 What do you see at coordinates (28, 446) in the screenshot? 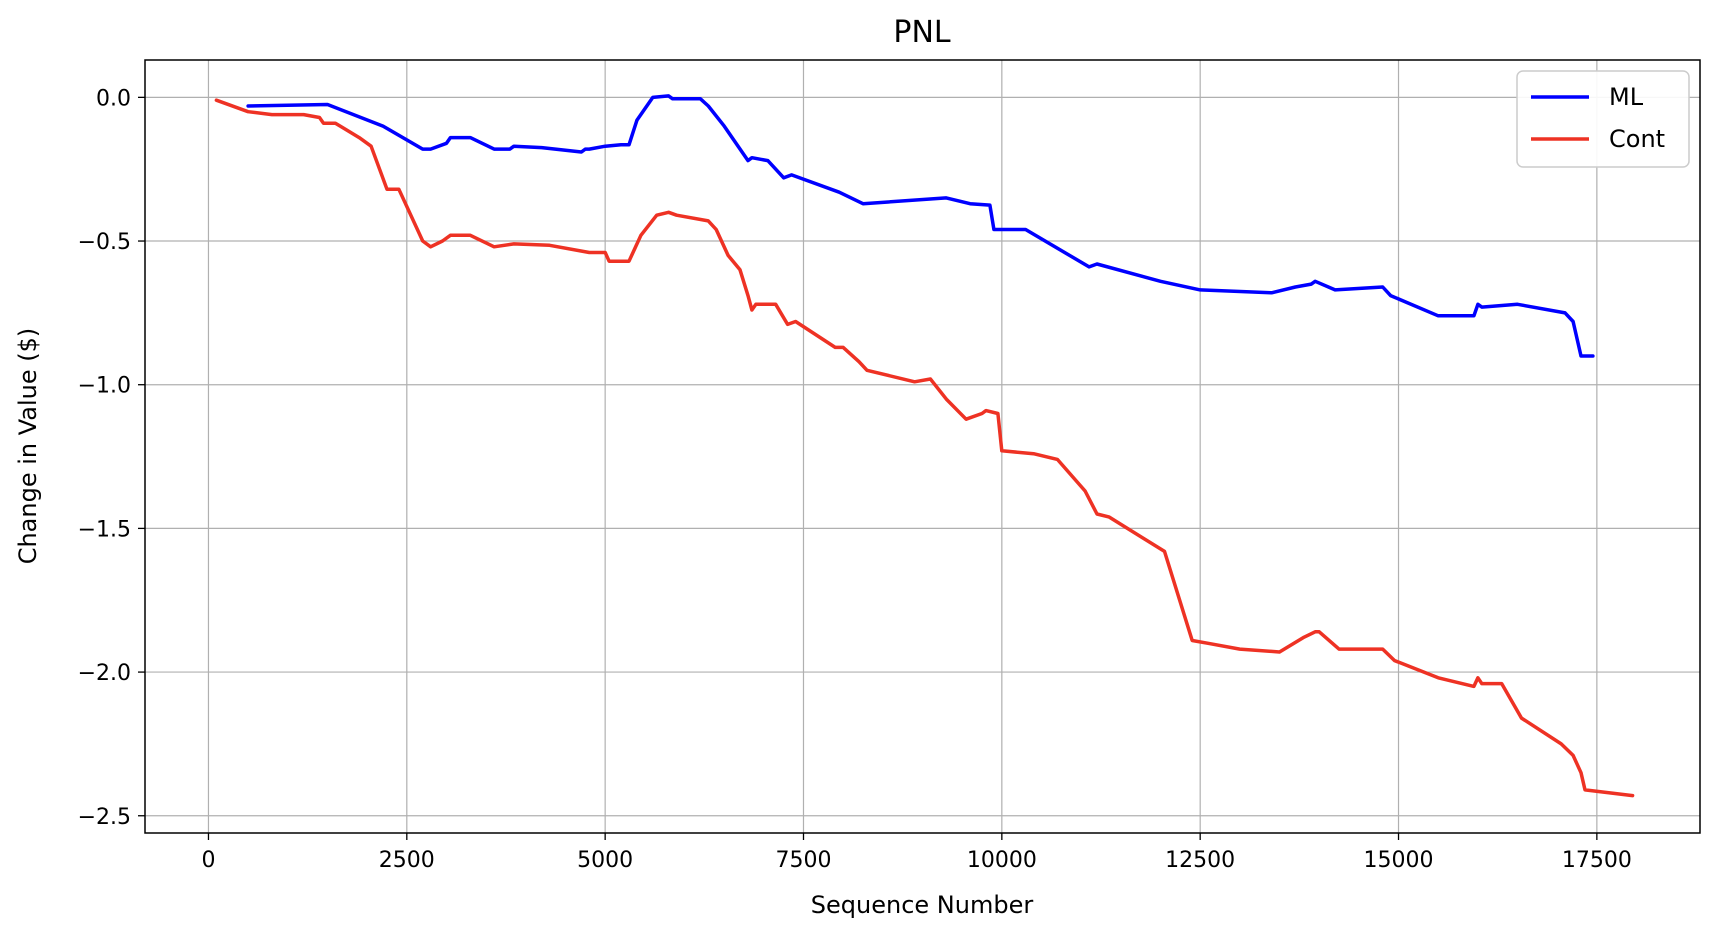
I see `y-axis-title: Change in Value ($)` at bounding box center [28, 446].